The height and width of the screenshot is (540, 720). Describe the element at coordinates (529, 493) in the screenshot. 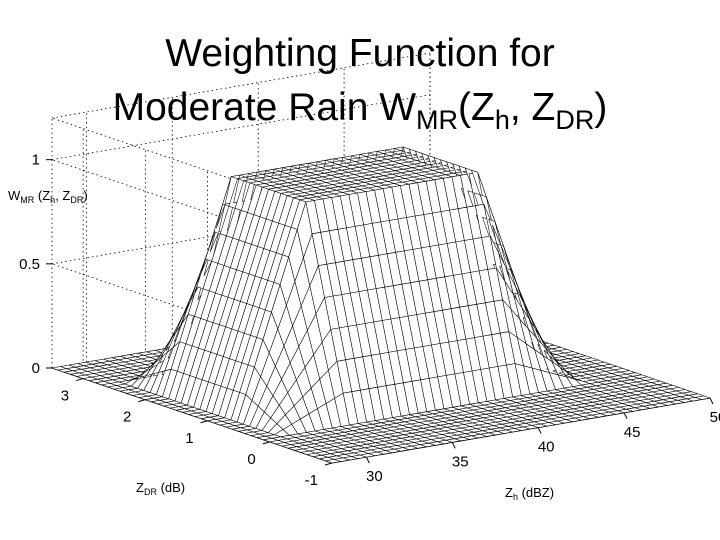

I see `x-axis-label: Zh (dBZ)` at that location.